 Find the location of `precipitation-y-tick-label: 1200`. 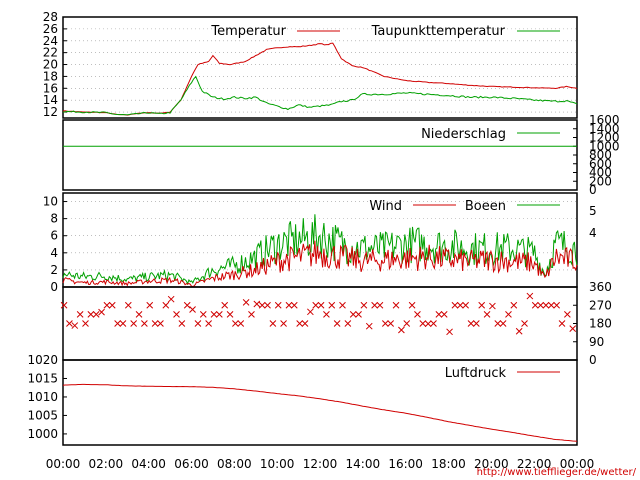

precipitation-y-tick-label: 1200 is located at coordinates (604, 138).